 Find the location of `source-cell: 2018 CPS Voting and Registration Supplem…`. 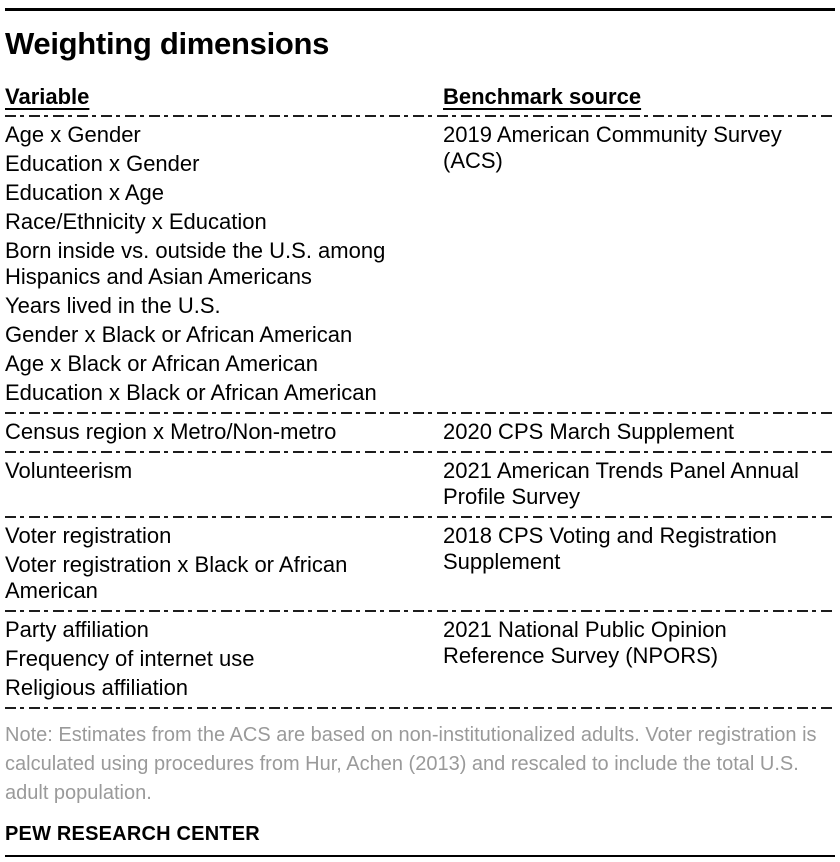

source-cell: 2018 CPS Voting and Registration Supplem… is located at coordinates (633, 563).